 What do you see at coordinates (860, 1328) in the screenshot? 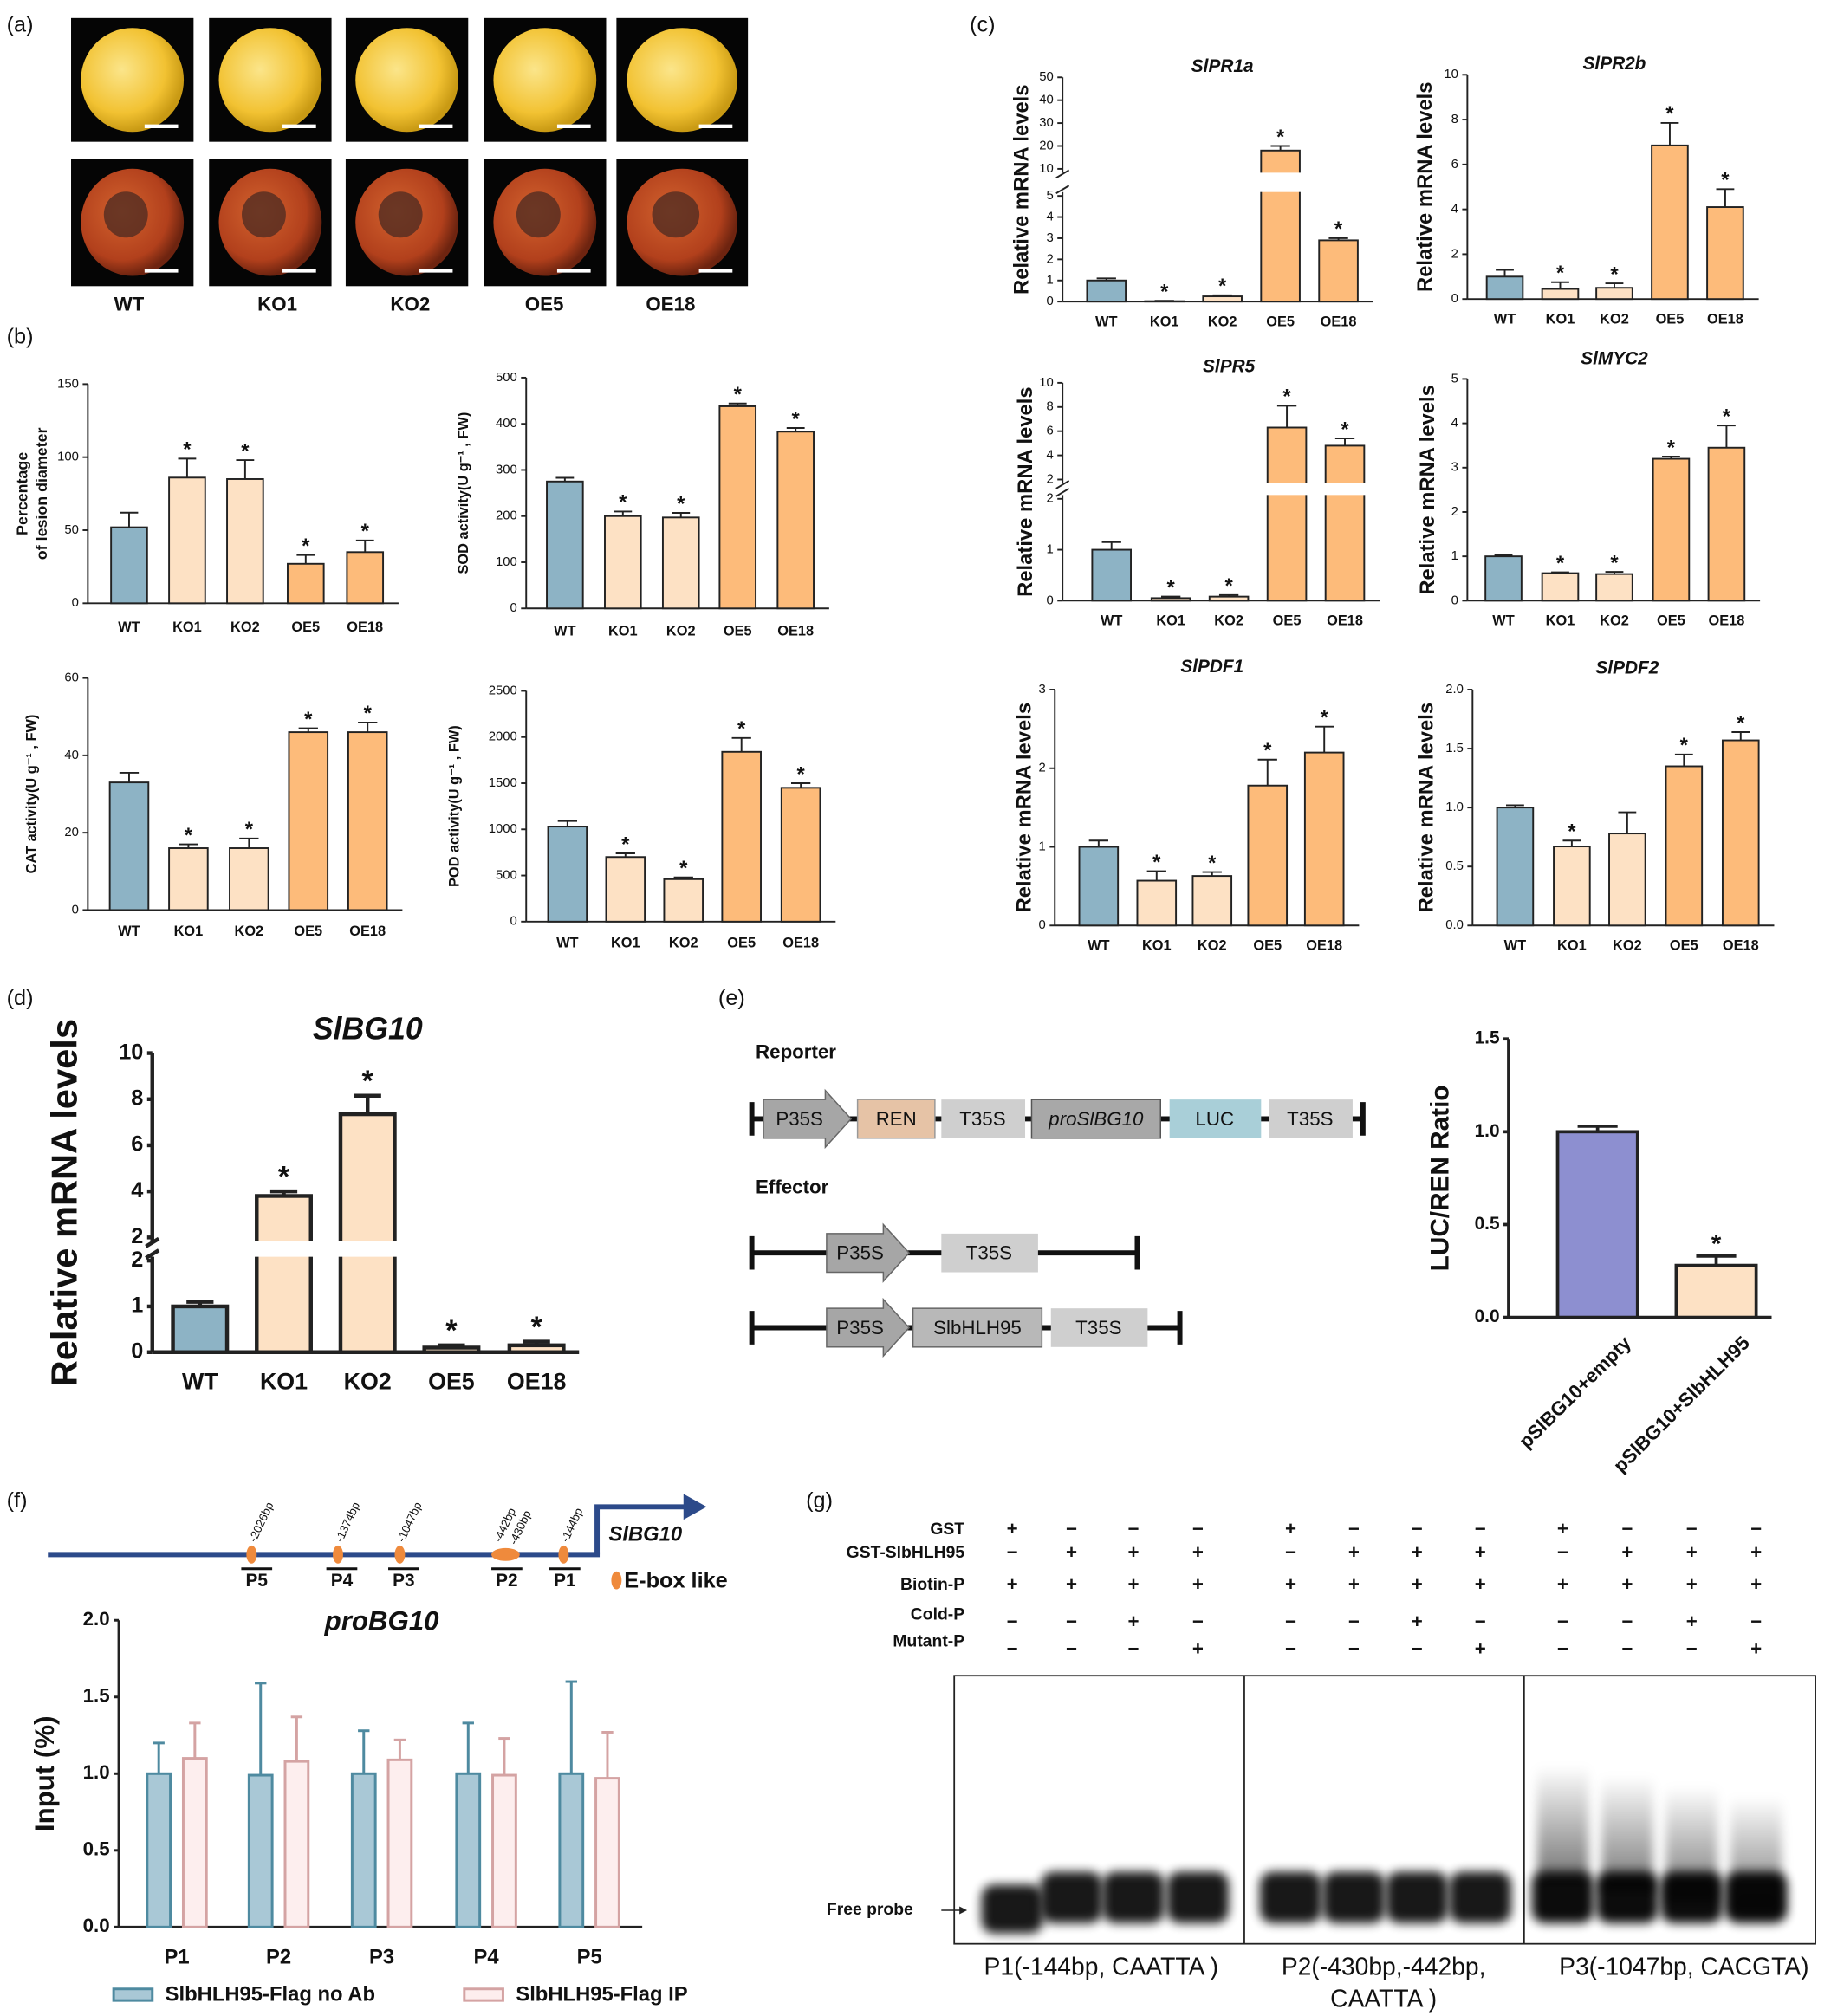
I see `element-label: P35S` at bounding box center [860, 1328].